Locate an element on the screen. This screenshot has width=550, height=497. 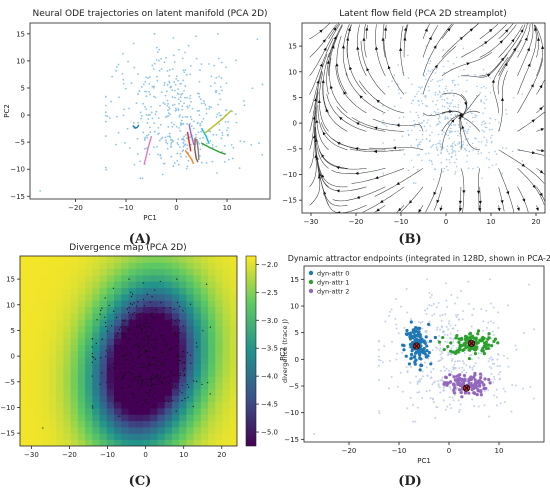
y-tick-label: 0 is located at coordinates (295, 124).